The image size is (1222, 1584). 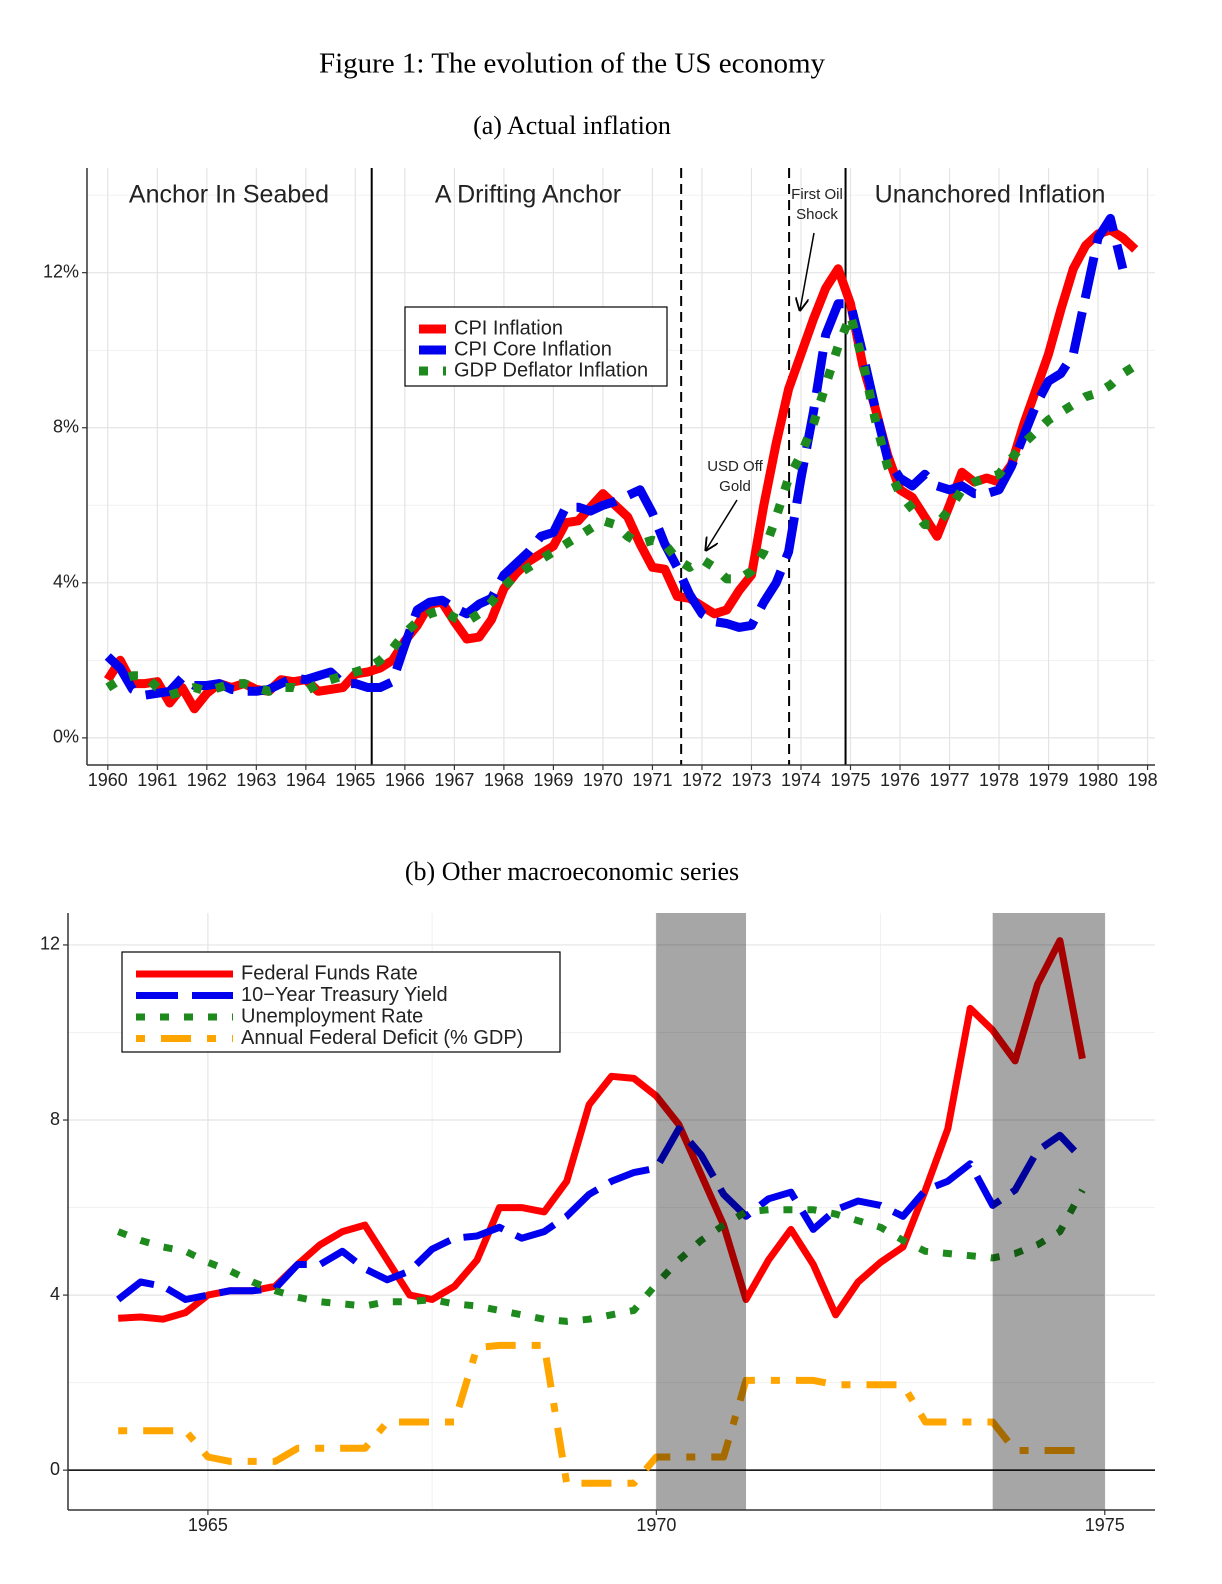 I want to click on x-tick-label: 1968, so click(x=504, y=780).